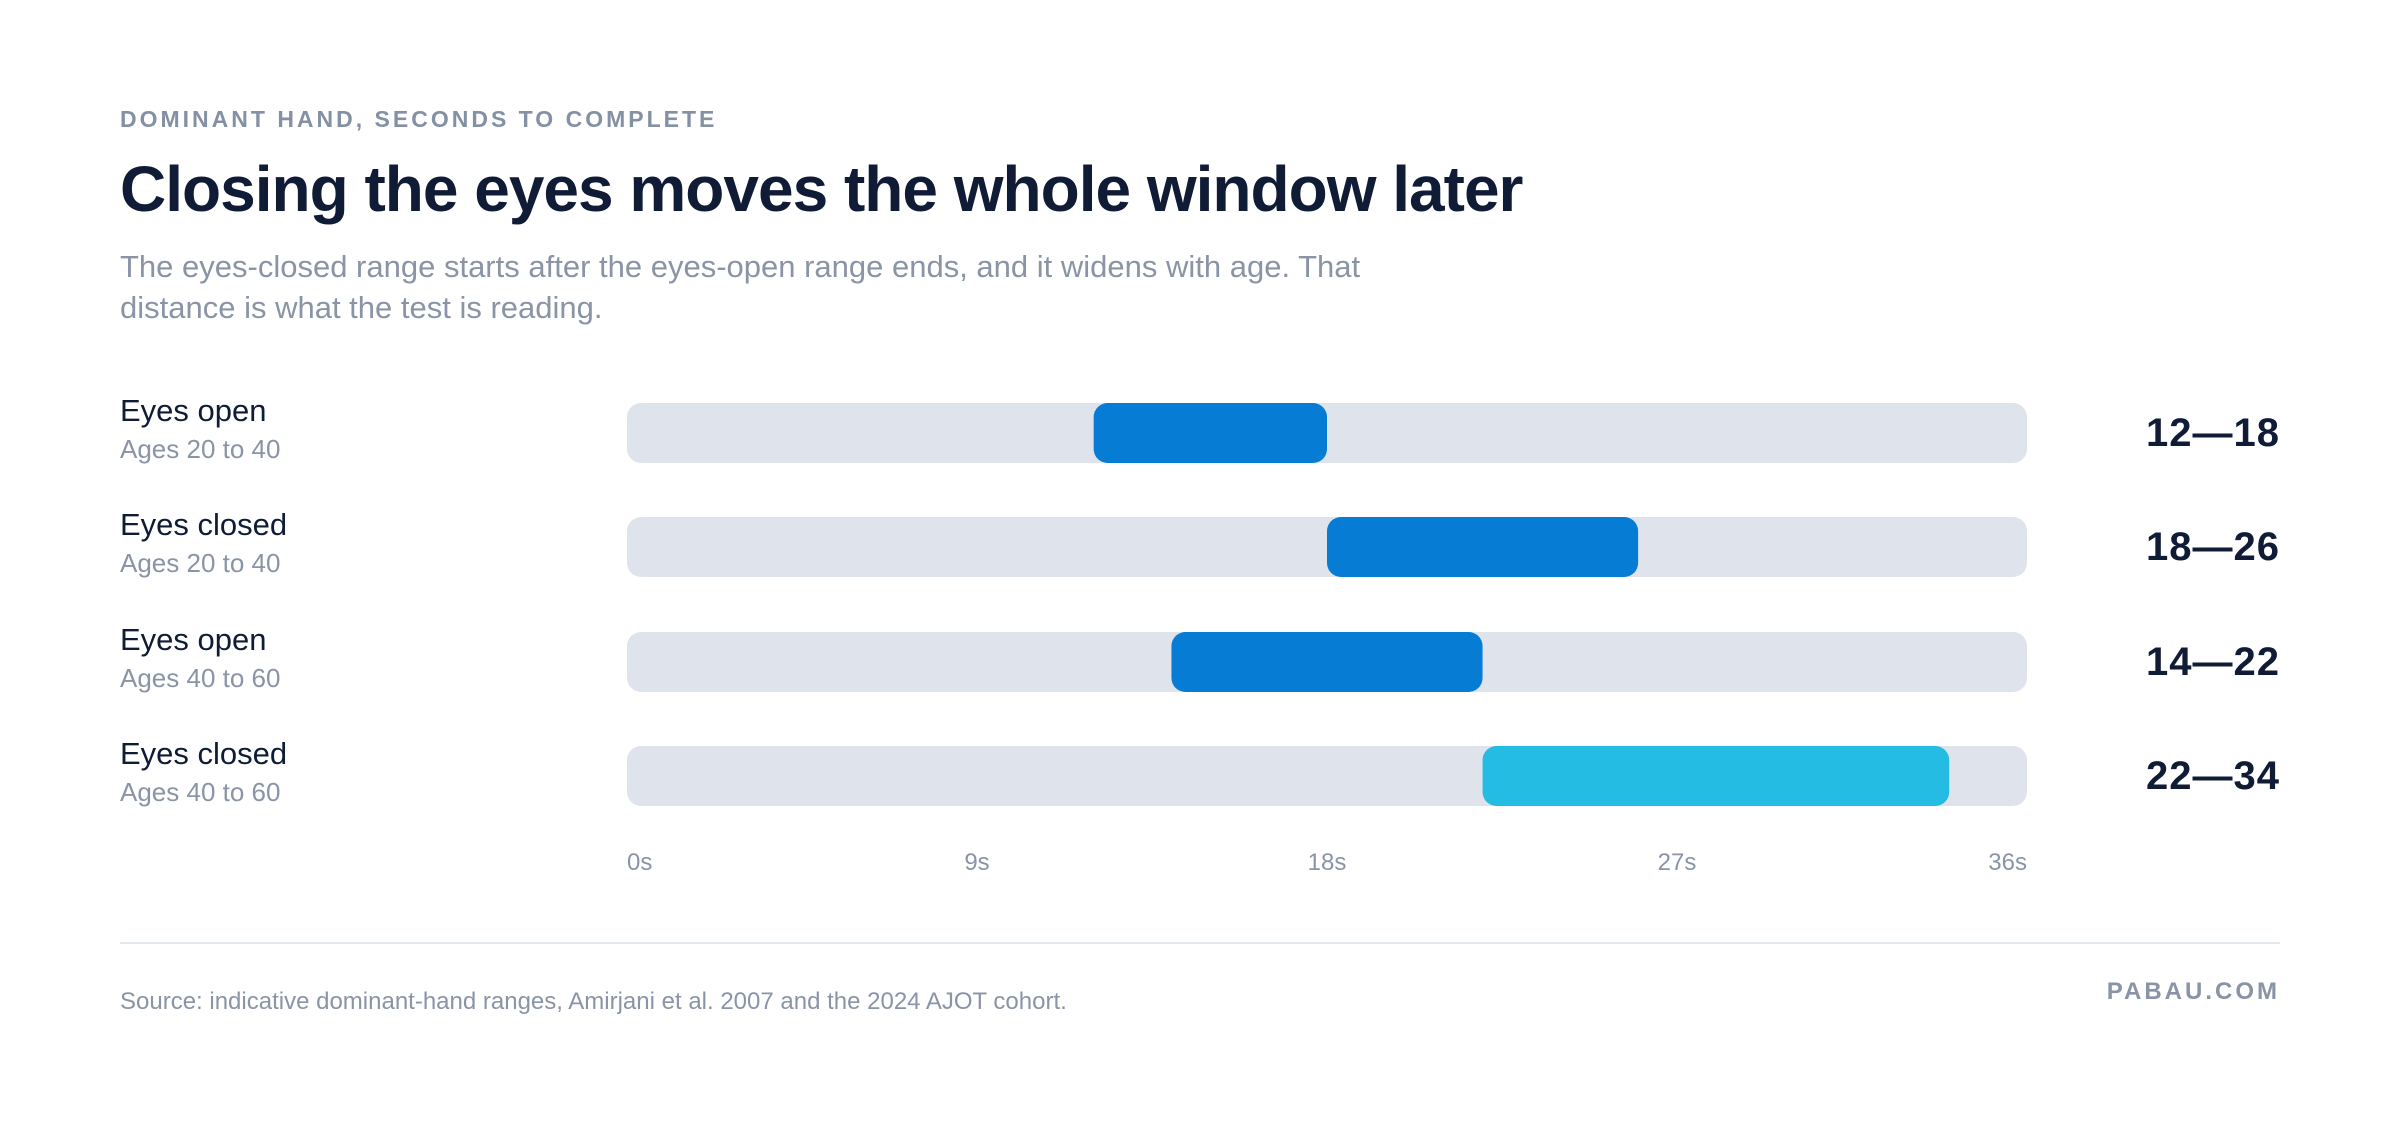  Describe the element at coordinates (360, 773) in the screenshot. I see `row-label-4: Eyes closed Ages 40 to 60` at that location.